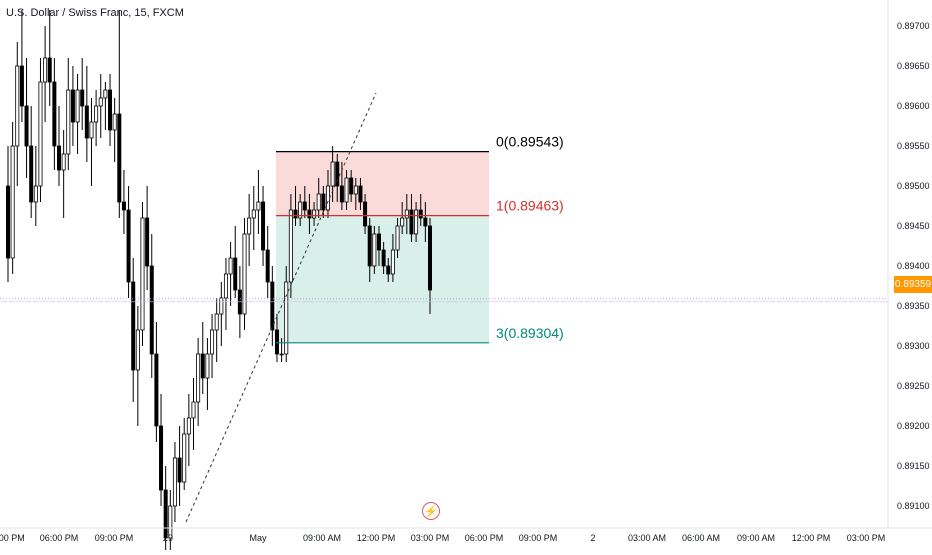 The height and width of the screenshot is (555, 932). What do you see at coordinates (59, 538) in the screenshot?
I see `x-tick-label: 06:00 PM` at bounding box center [59, 538].